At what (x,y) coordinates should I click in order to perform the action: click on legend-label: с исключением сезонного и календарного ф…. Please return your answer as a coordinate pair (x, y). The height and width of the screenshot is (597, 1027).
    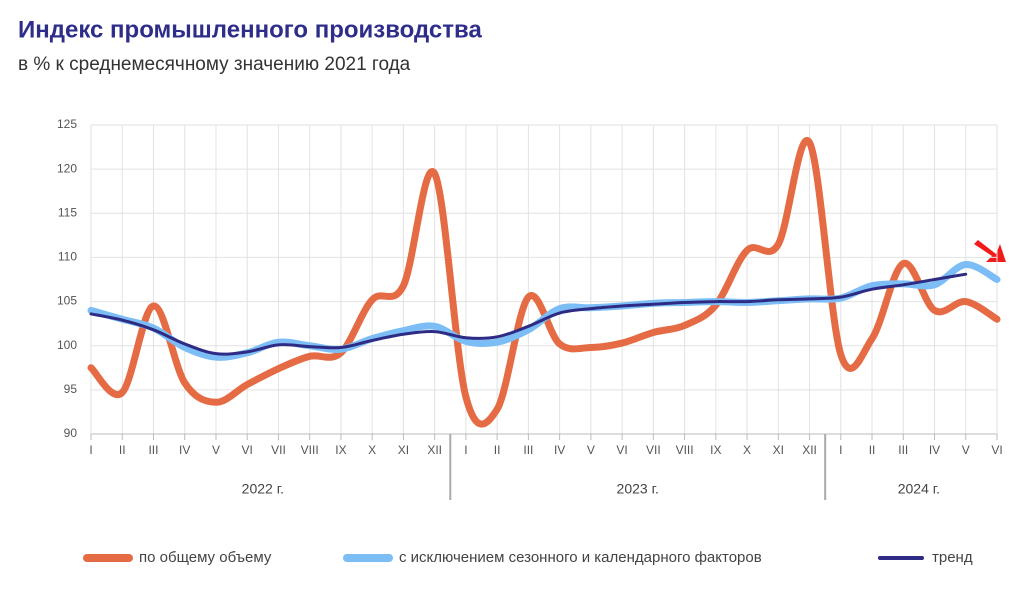
    Looking at the image, I should click on (580, 557).